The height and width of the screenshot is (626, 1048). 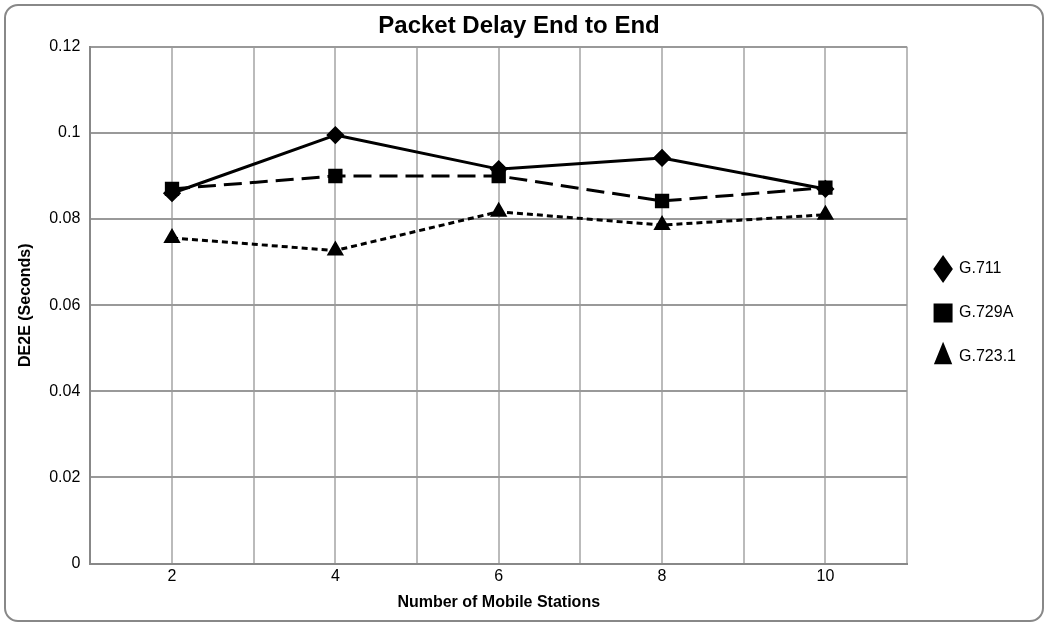 I want to click on chart-title: Packet Delay End to End, so click(x=519, y=25).